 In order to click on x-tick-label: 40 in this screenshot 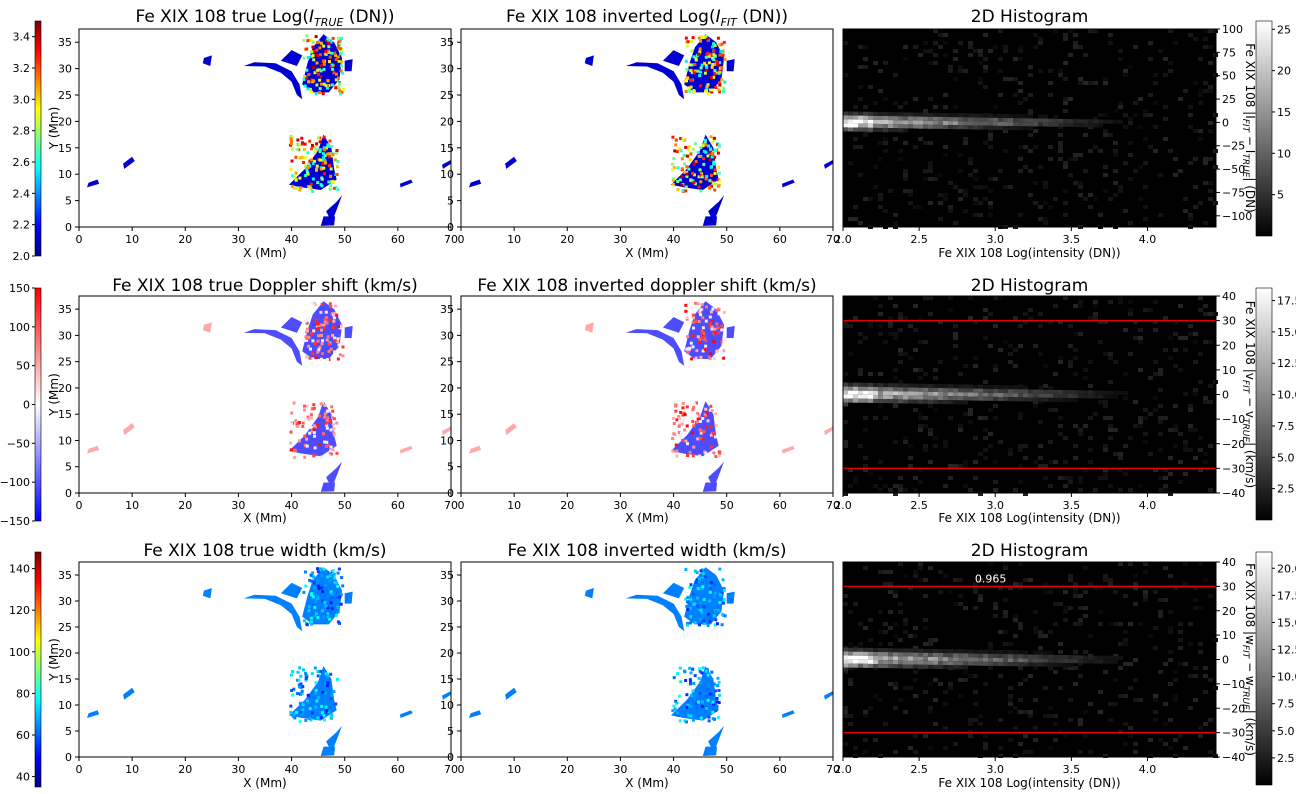, I will do `click(674, 505)`.